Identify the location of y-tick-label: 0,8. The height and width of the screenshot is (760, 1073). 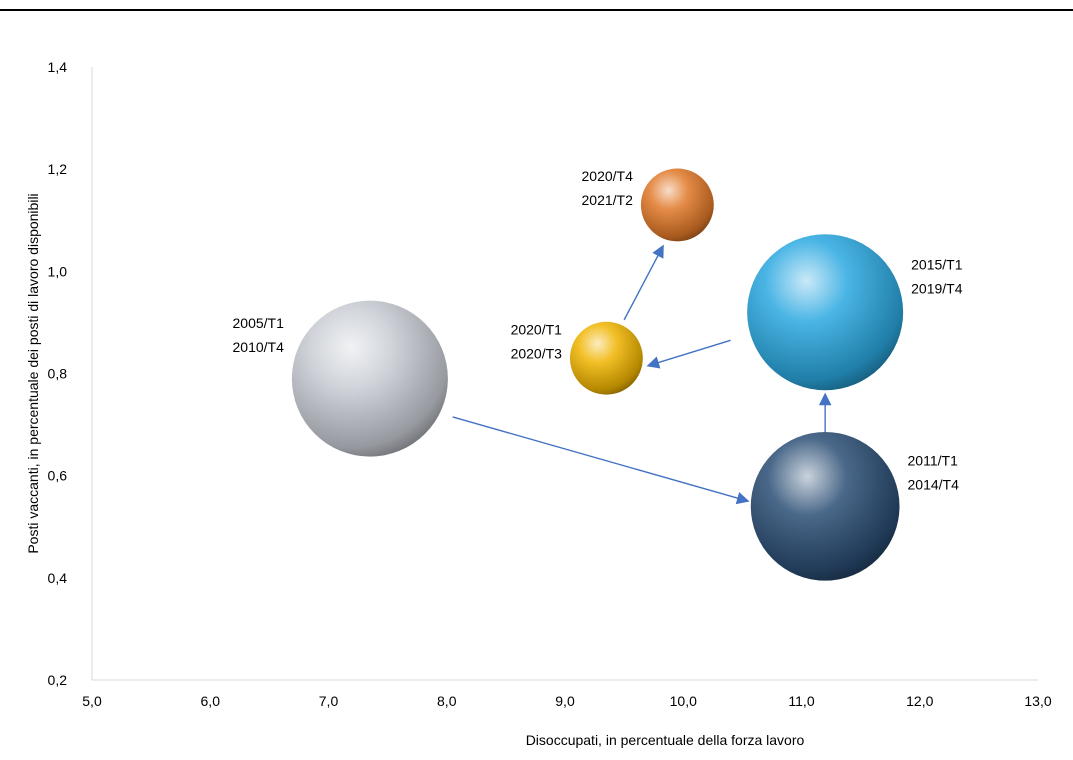
(58, 374).